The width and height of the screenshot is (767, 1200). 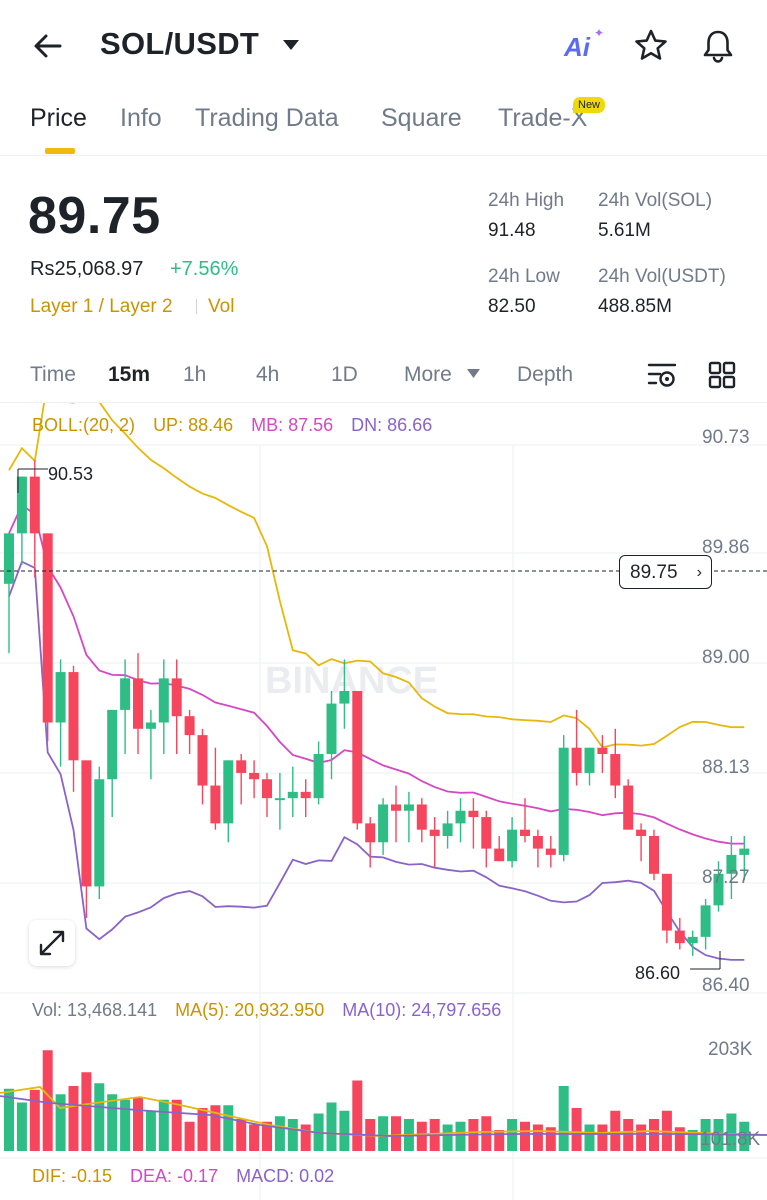 What do you see at coordinates (383, 46) in the screenshot?
I see `top-bar: SOL/USDT Ai ✦` at bounding box center [383, 46].